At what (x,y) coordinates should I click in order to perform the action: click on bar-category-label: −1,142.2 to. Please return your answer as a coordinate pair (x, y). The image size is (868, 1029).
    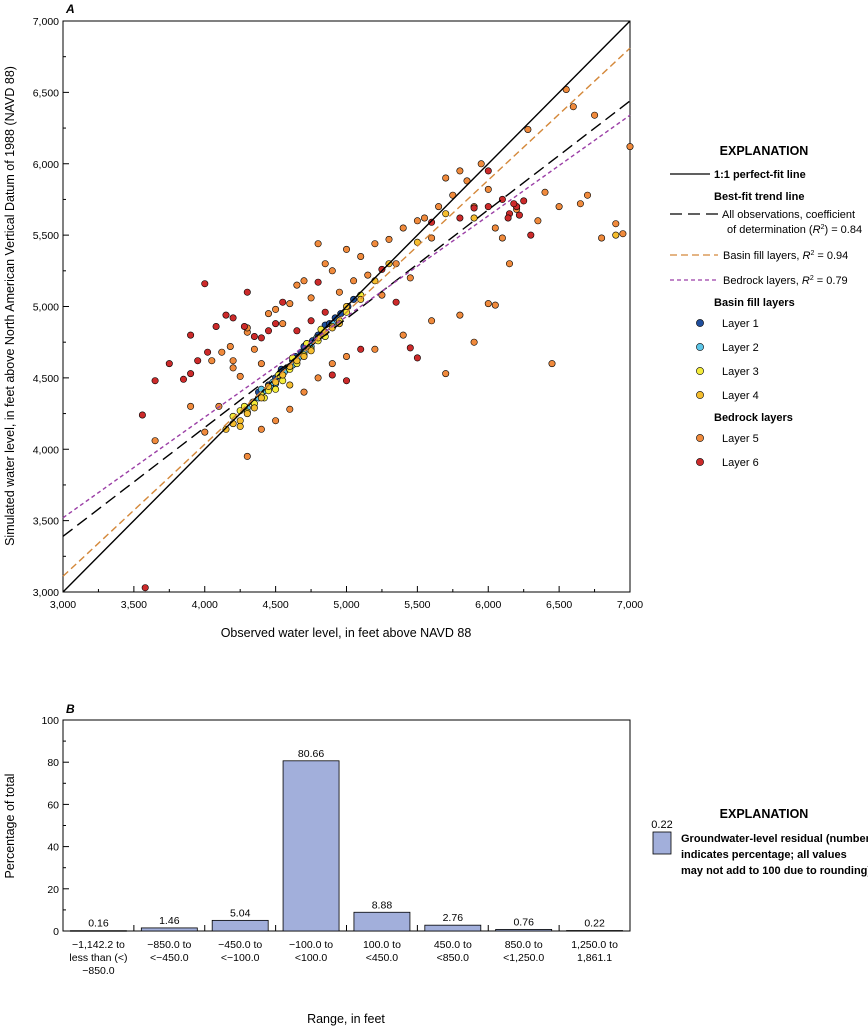
    Looking at the image, I should click on (98, 945).